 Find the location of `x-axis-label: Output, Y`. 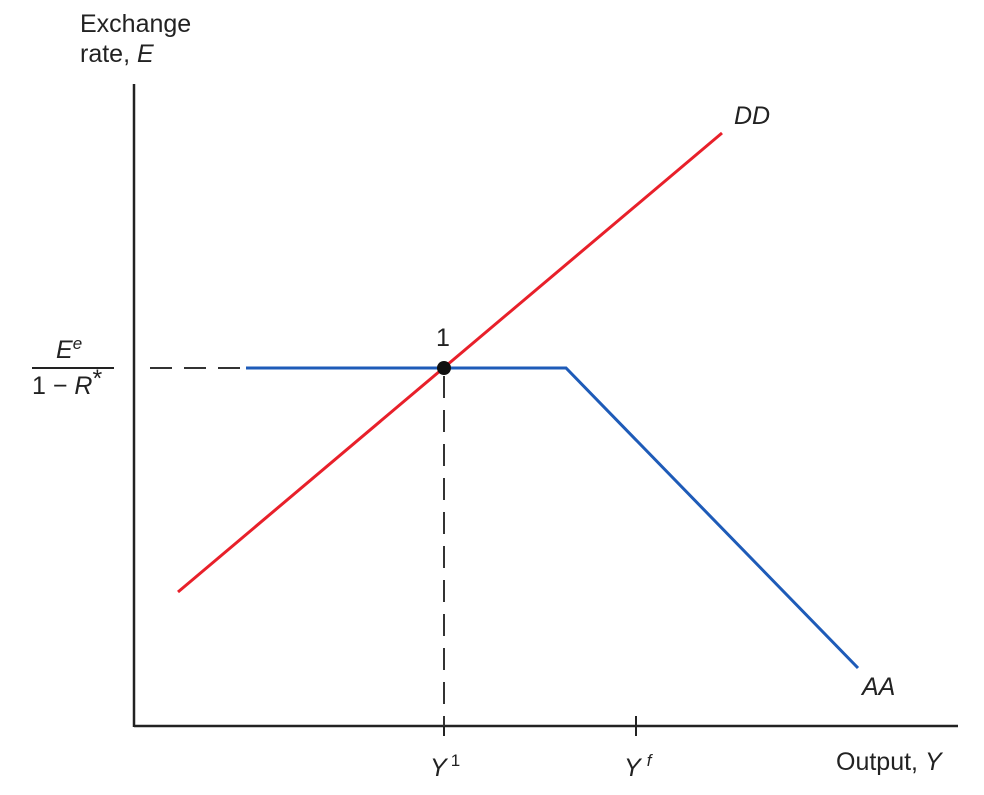

x-axis-label: Output, Y is located at coordinates (890, 762).